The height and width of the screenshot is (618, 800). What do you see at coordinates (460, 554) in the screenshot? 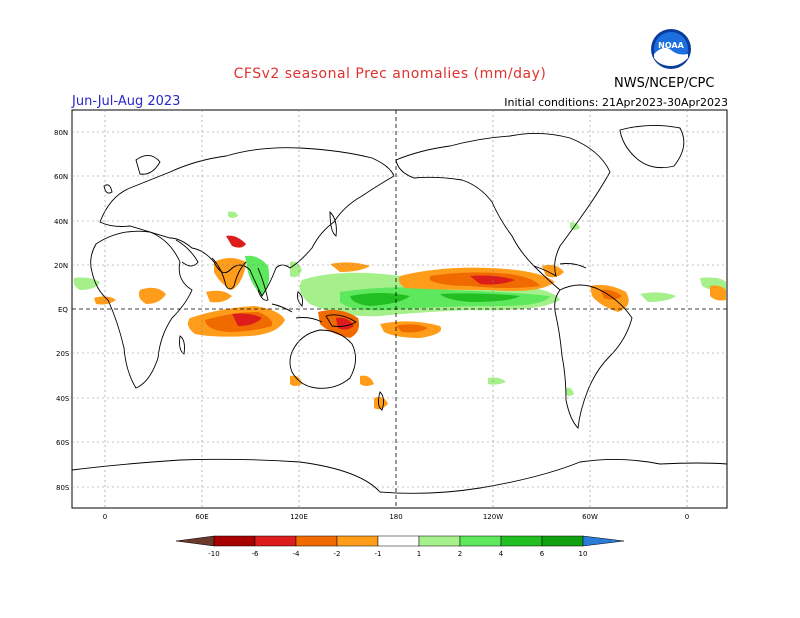
I see `colorbar-label: 2` at bounding box center [460, 554].